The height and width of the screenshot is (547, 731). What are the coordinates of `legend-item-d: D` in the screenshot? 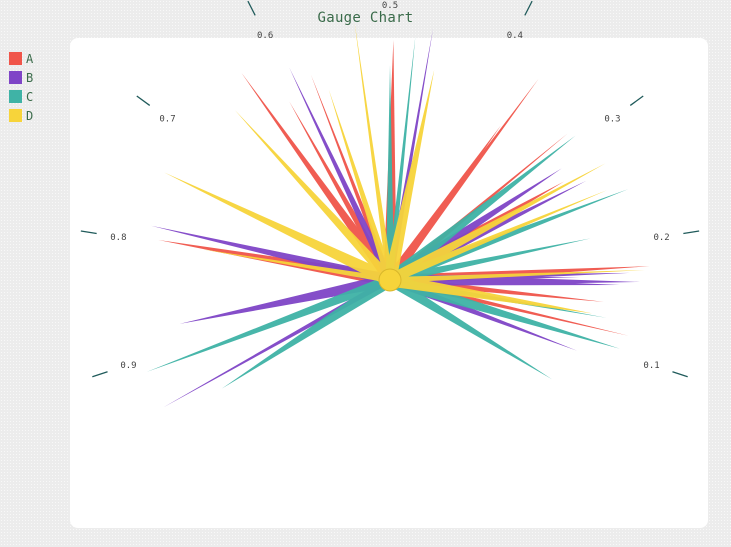 It's located at (21, 115).